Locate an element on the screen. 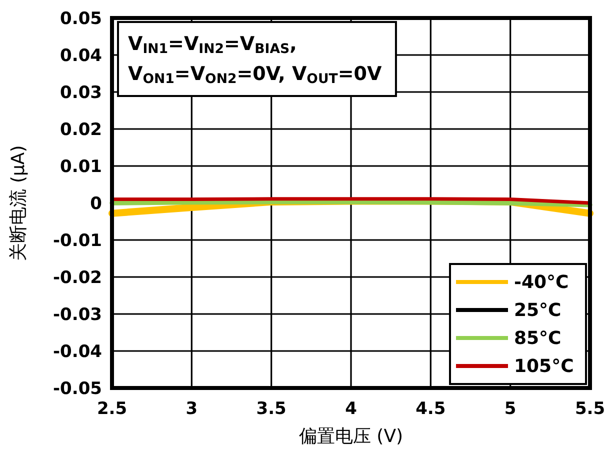 The height and width of the screenshot is (451, 613). y-tick-label: -0.04 is located at coordinates (77, 352).